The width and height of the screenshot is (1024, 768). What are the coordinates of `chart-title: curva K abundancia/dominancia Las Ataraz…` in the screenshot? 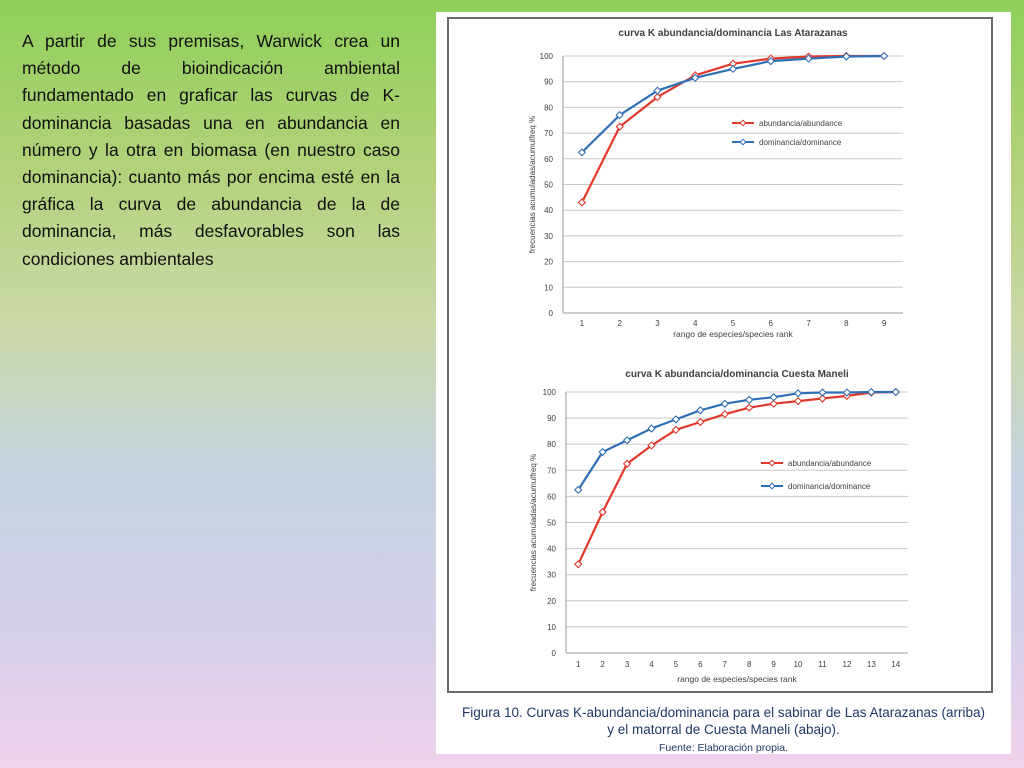 It's located at (733, 33).